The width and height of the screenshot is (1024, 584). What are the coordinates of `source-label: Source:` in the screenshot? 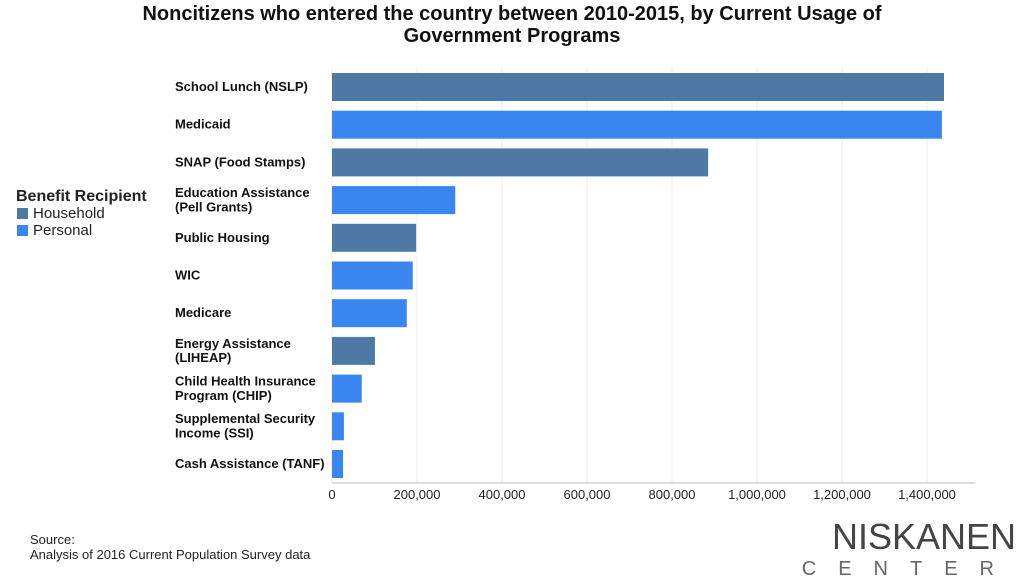 It's located at (52, 539).